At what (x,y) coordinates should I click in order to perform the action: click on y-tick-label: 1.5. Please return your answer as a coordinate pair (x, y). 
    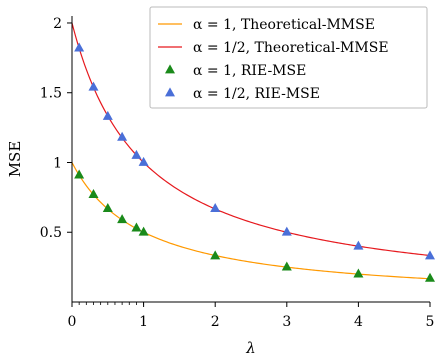
    Looking at the image, I should click on (51, 94).